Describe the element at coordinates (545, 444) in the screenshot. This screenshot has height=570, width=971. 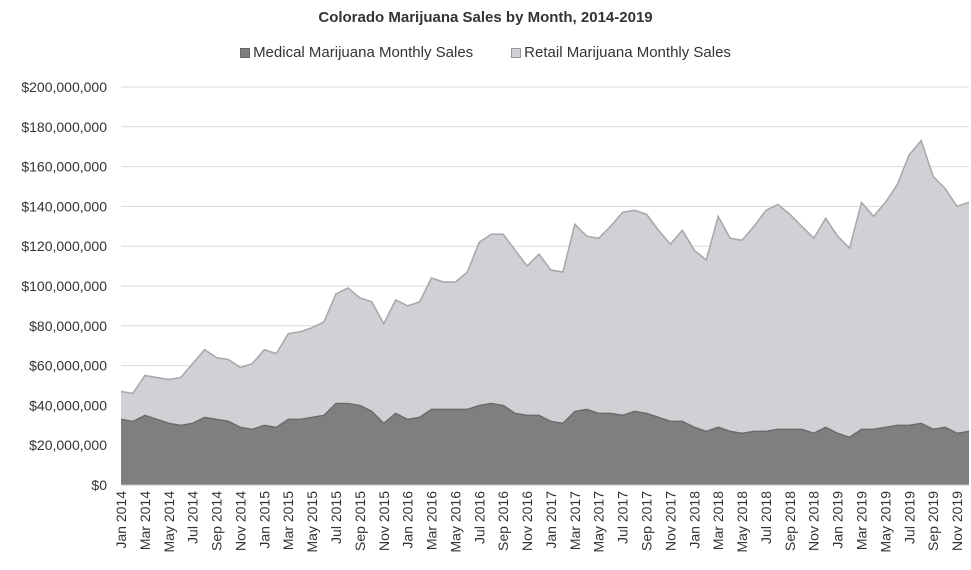
I see `area-medical-sales` at that location.